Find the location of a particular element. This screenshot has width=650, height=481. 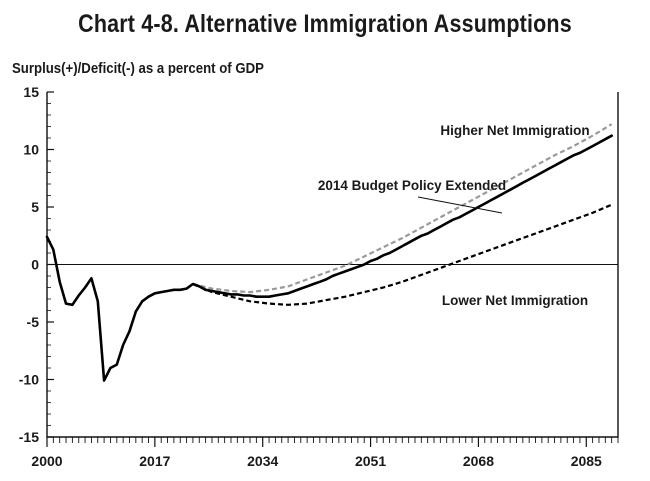

x-tick-label: 2068 is located at coordinates (478, 461).